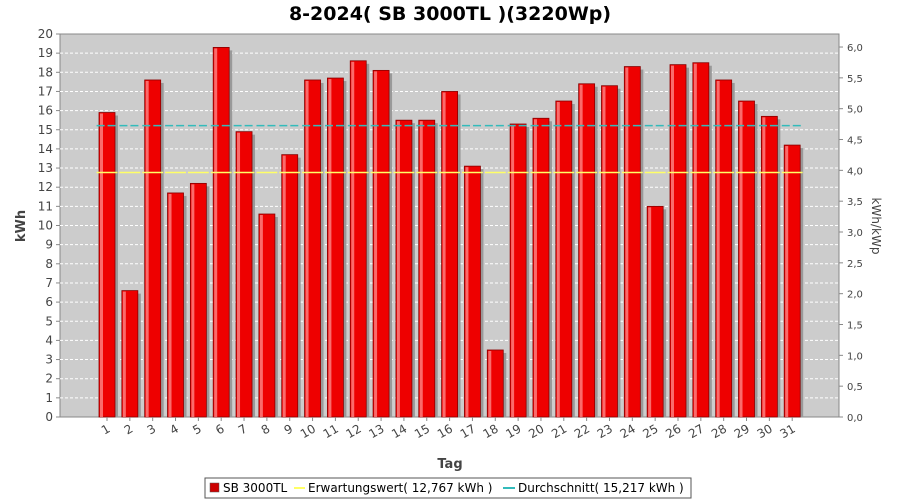 The image size is (900, 504). I want to click on x-tick-label: 11, so click(331, 431).